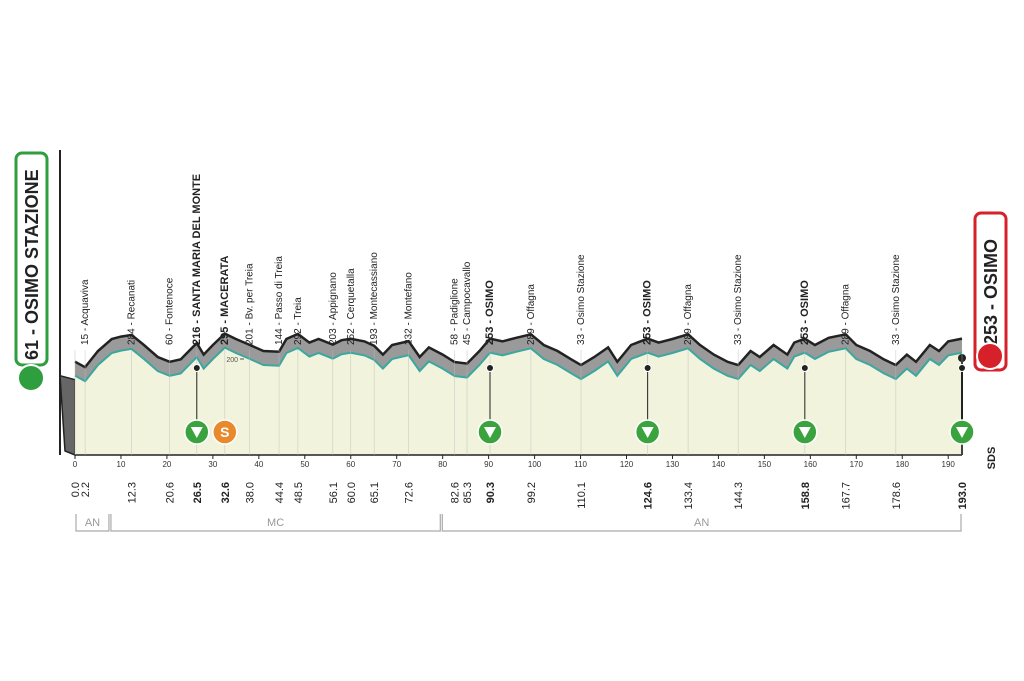  Describe the element at coordinates (133, 492) in the screenshot. I see `waypoint-km: 12.3` at that location.